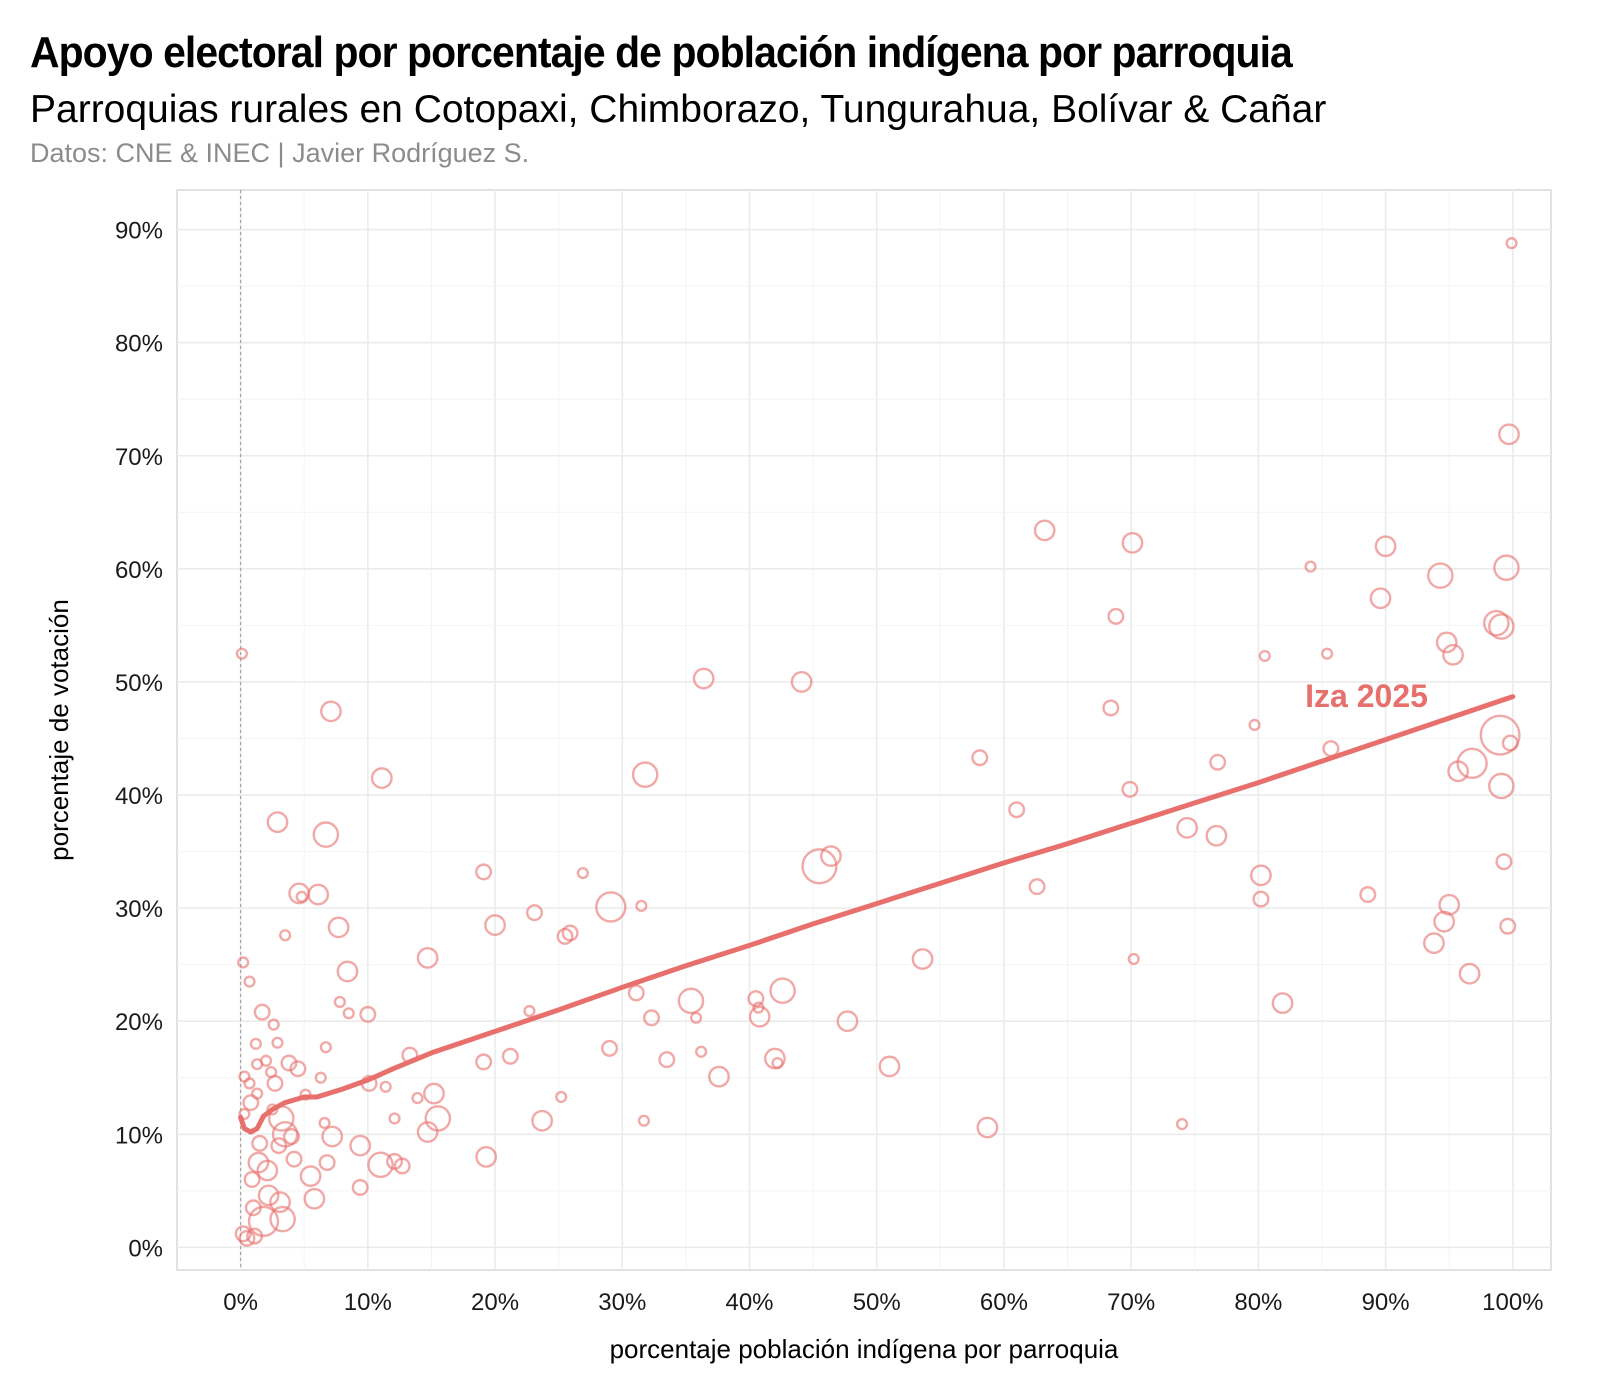 The image size is (1600, 1400). Describe the element at coordinates (59, 730) in the screenshot. I see `y-axis-title: porcentaje de votación` at that location.